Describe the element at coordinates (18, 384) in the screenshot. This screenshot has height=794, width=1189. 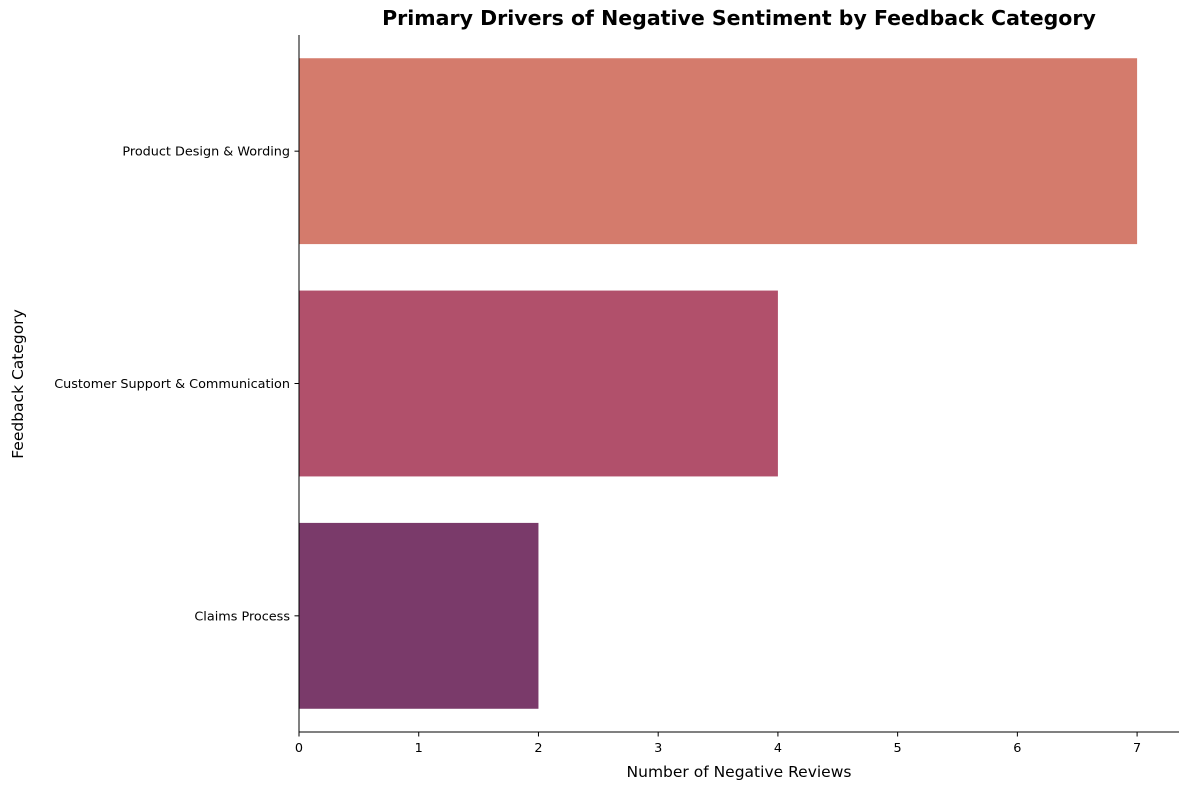
I see `y-axis-label: Feedback Category` at that location.